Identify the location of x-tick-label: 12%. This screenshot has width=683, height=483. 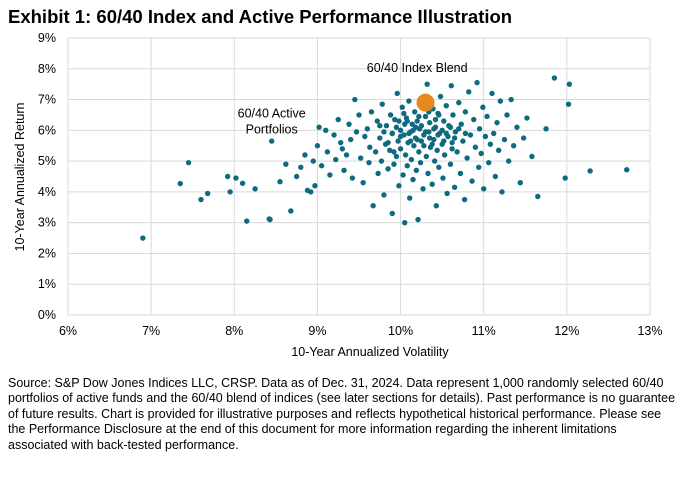
(566, 331).